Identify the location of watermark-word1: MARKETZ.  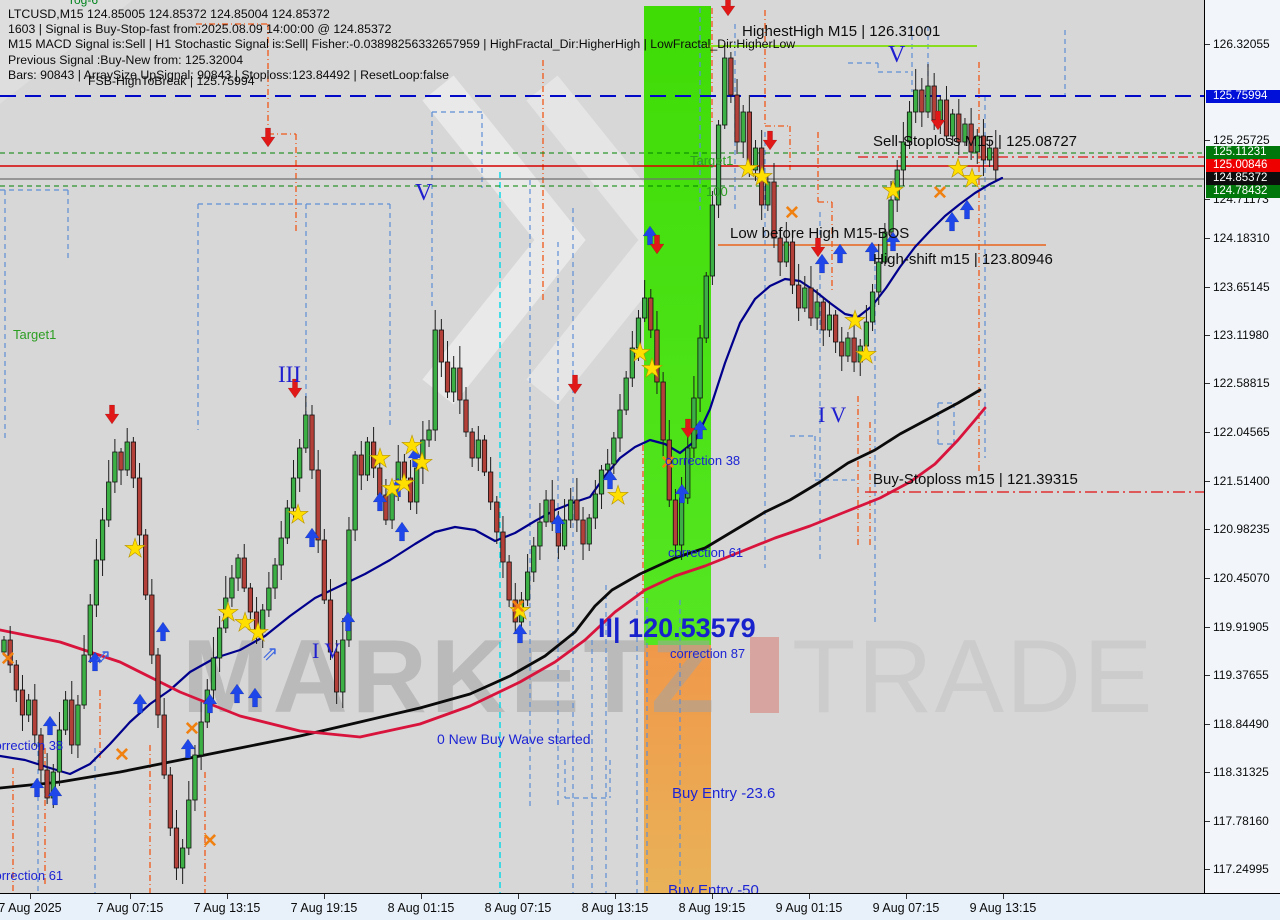
(450, 677).